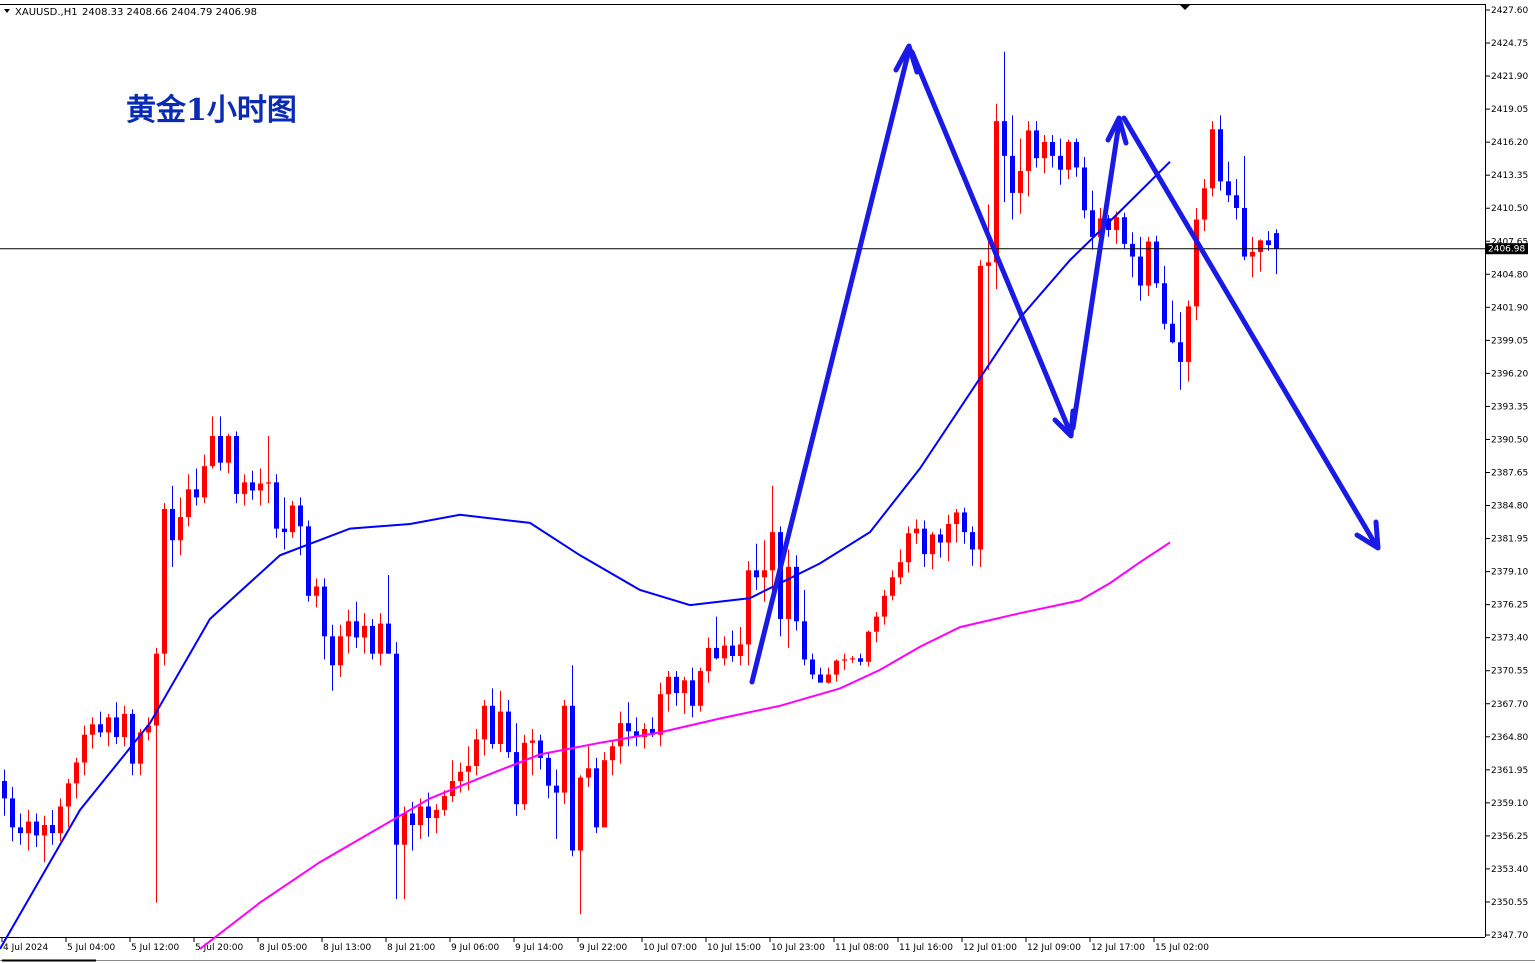 The width and height of the screenshot is (1535, 963). Describe the element at coordinates (1509, 275) in the screenshot. I see `y-tick-label: 2404.80` at that location.